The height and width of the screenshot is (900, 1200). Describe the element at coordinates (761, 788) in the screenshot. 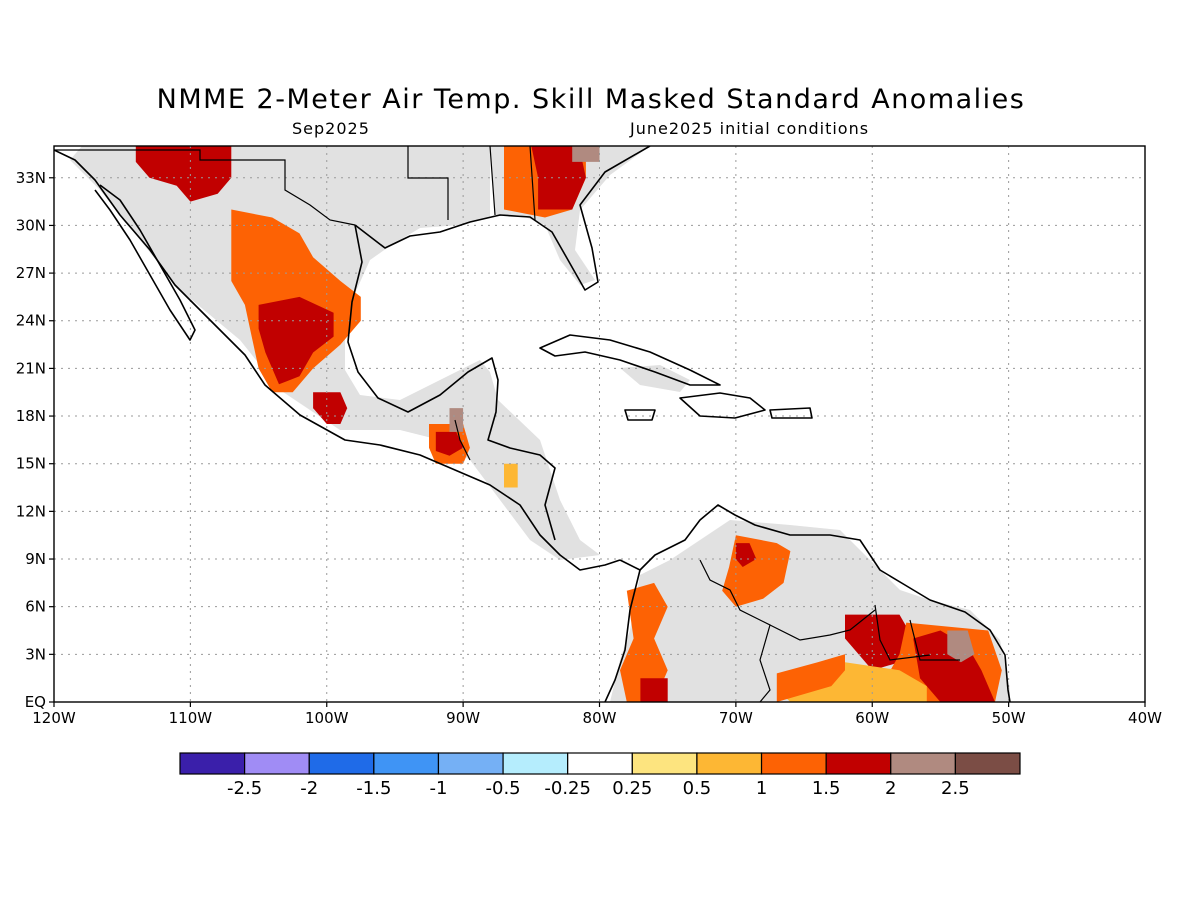

I see `colorbar-label: 1` at that location.